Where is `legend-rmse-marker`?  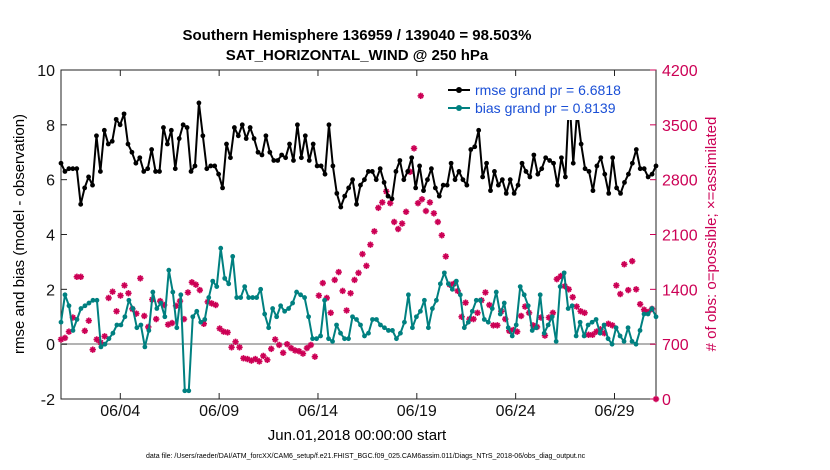 legend-rmse-marker is located at coordinates (459, 90).